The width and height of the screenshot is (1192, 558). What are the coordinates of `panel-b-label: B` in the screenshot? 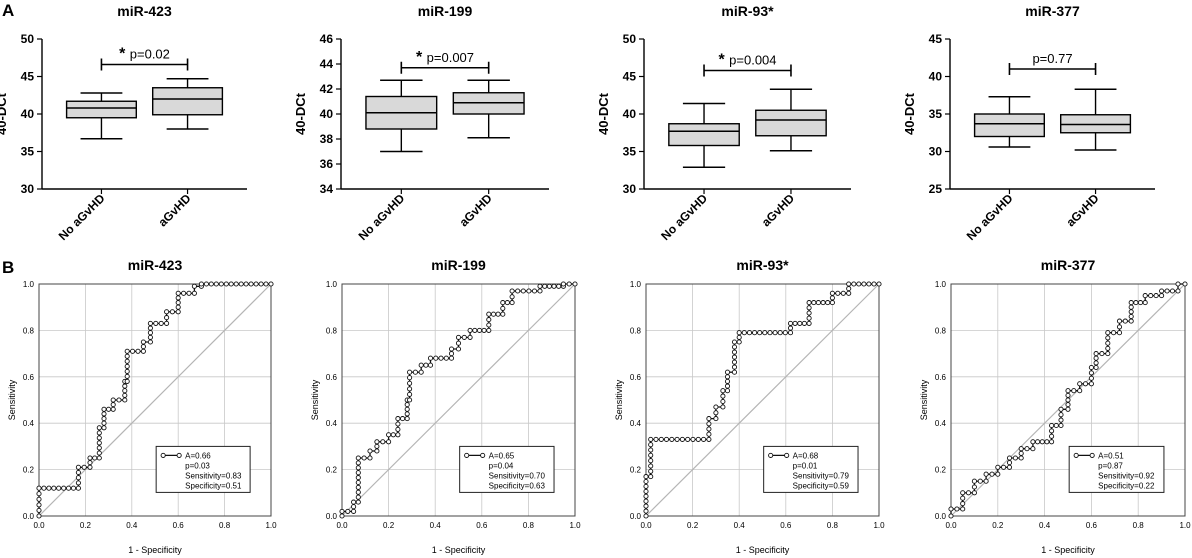 It's located at (8, 267).